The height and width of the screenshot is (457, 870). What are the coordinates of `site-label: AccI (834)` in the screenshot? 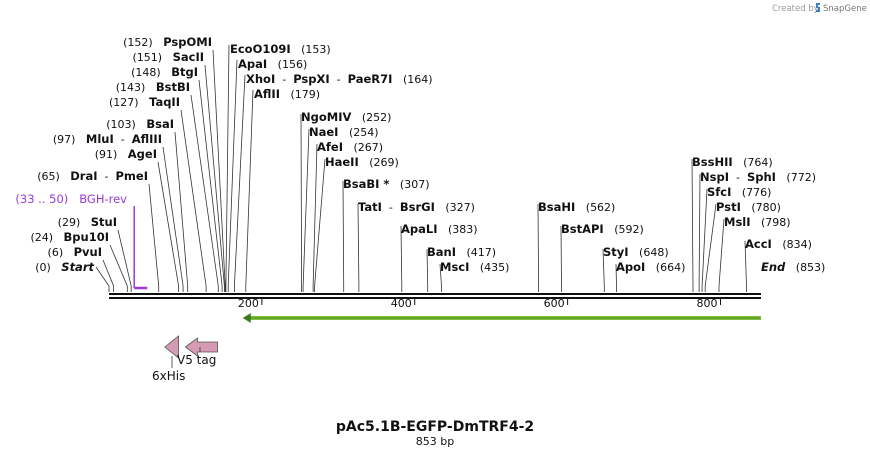 It's located at (778, 244).